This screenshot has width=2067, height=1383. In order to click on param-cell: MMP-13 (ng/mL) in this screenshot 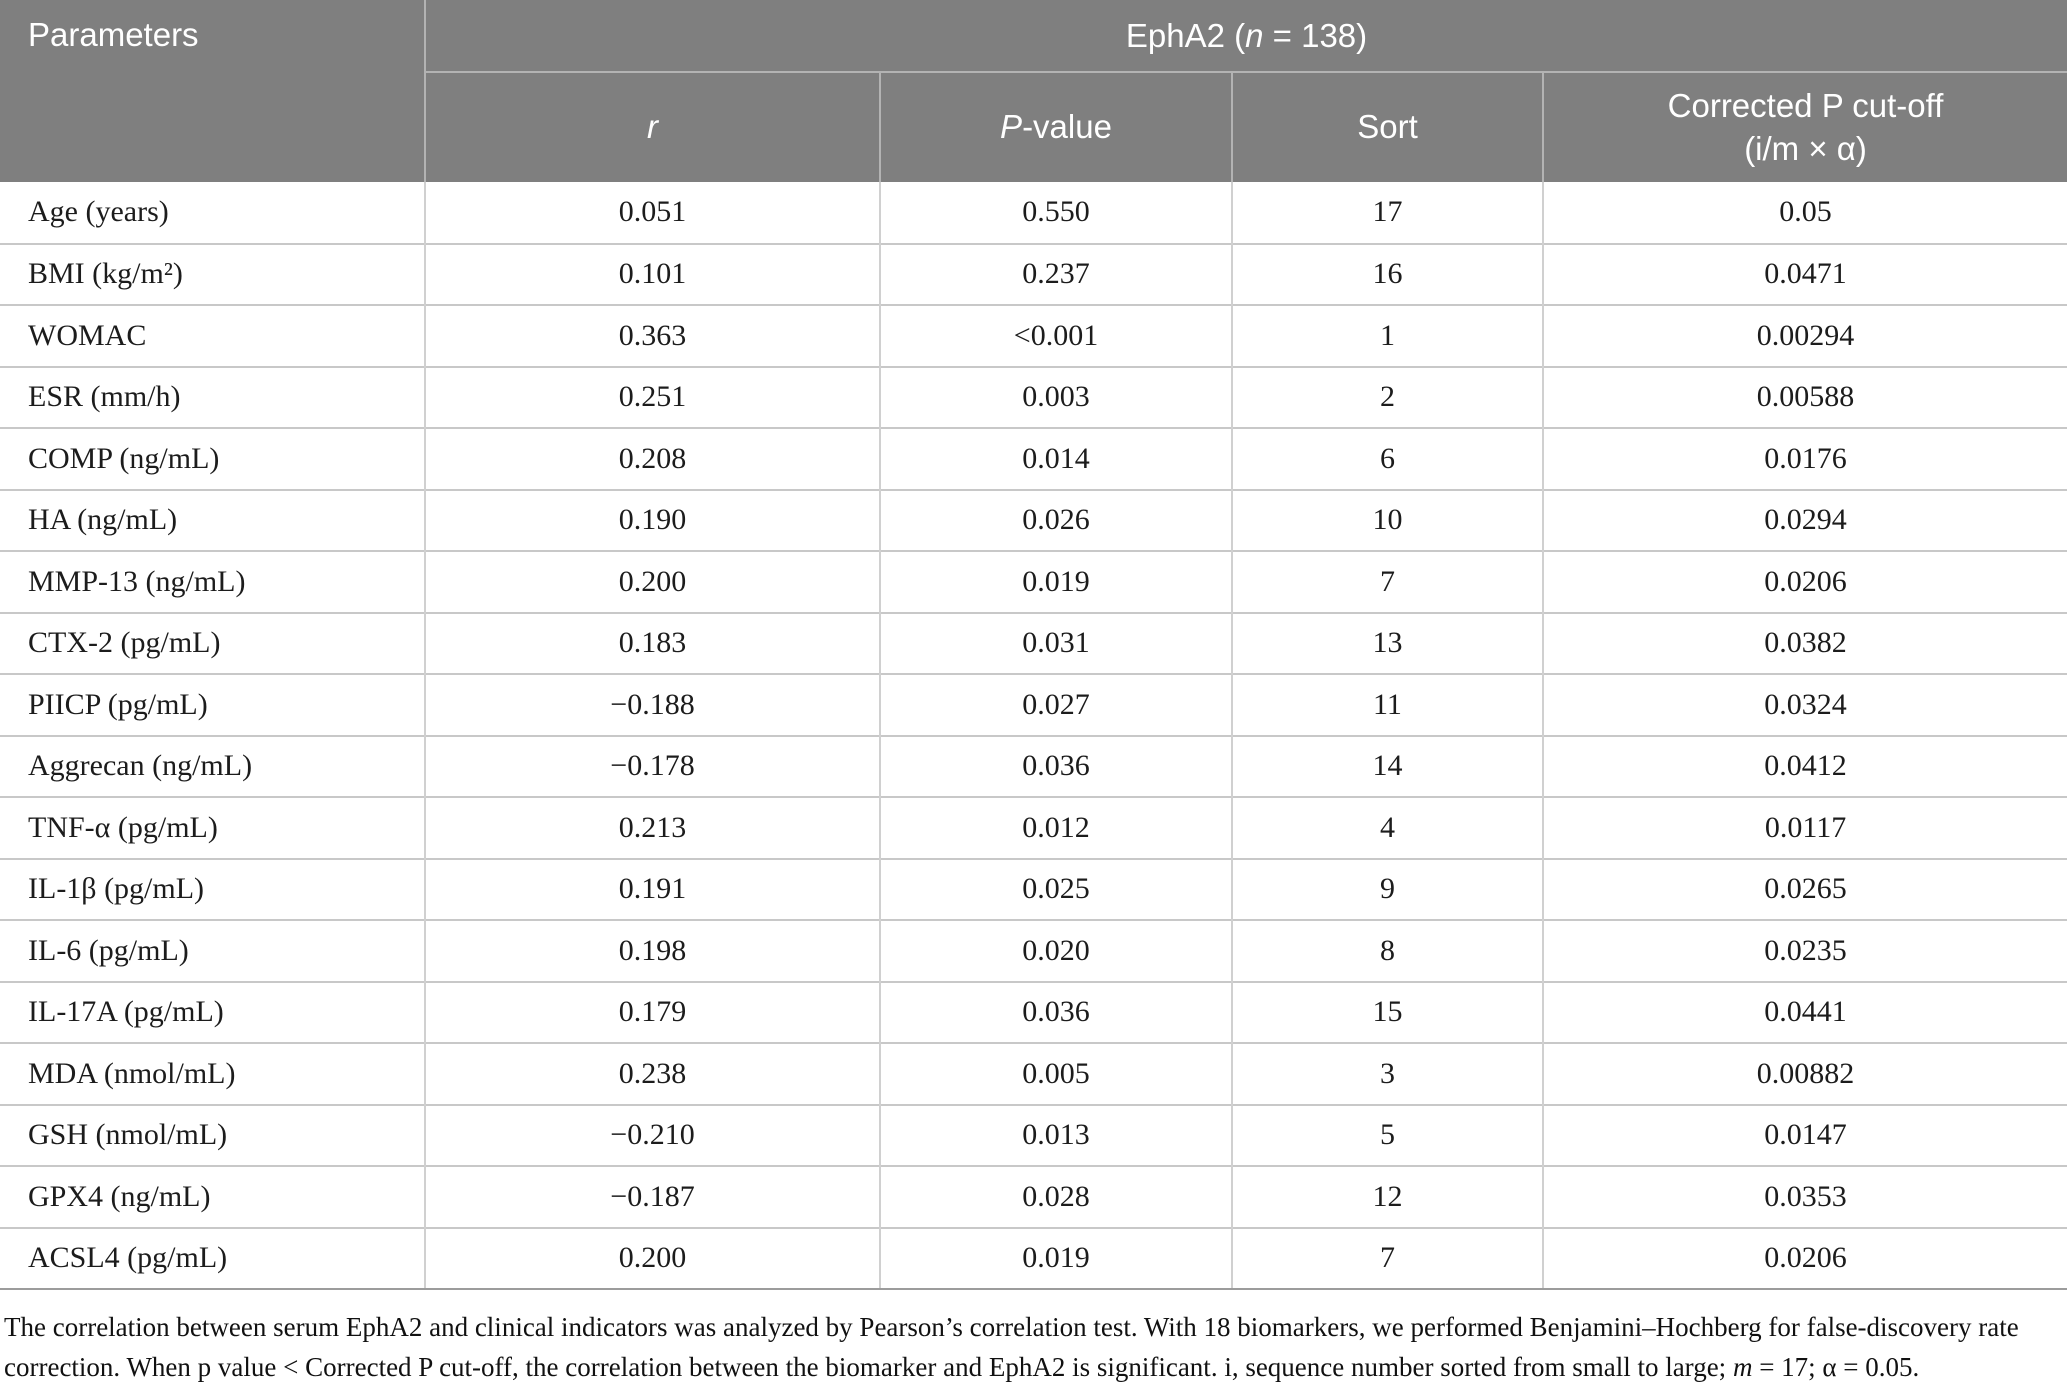, I will do `click(212, 581)`.